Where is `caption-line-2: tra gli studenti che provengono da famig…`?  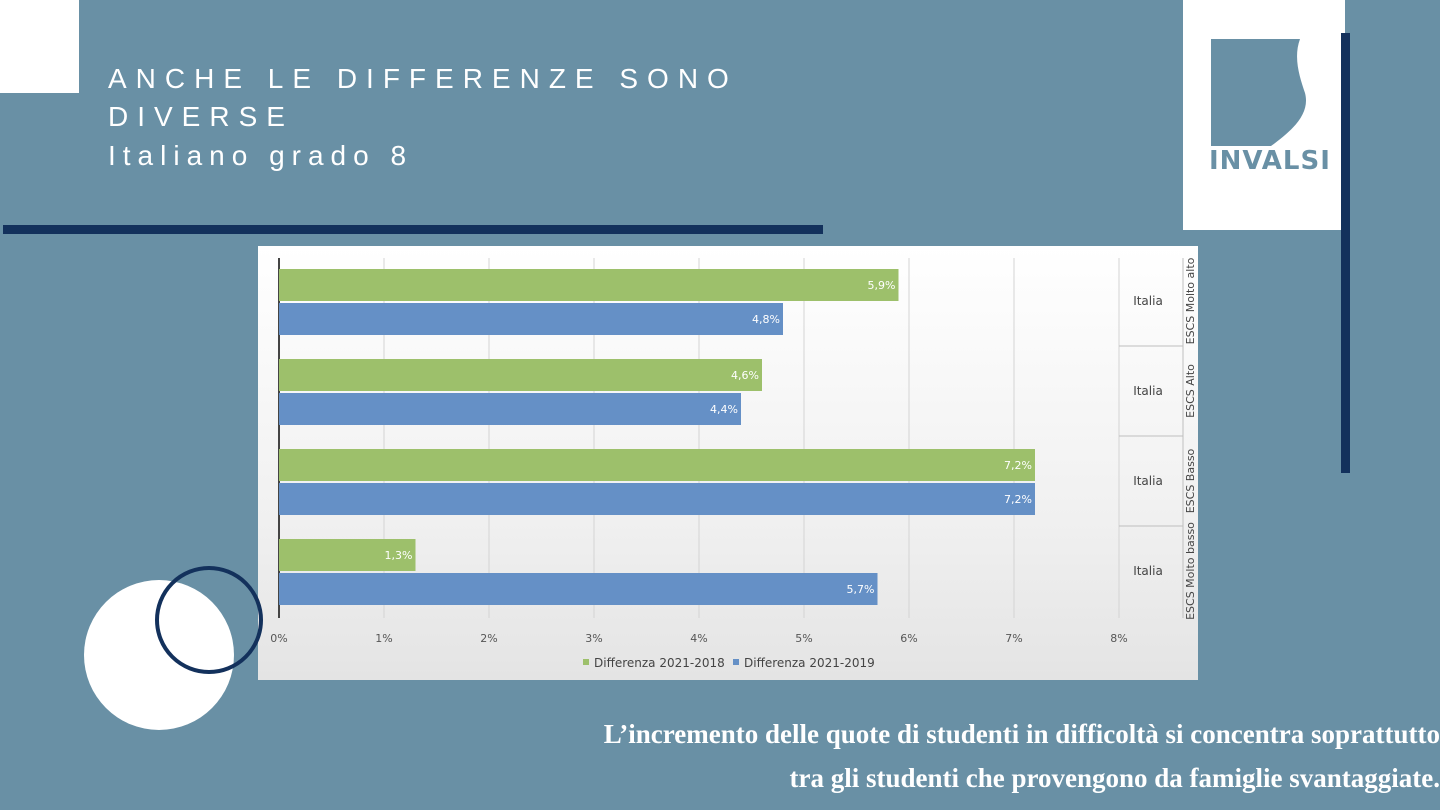
caption-line-2: tra gli studenti che provengono da famig… is located at coordinates (1114, 778).